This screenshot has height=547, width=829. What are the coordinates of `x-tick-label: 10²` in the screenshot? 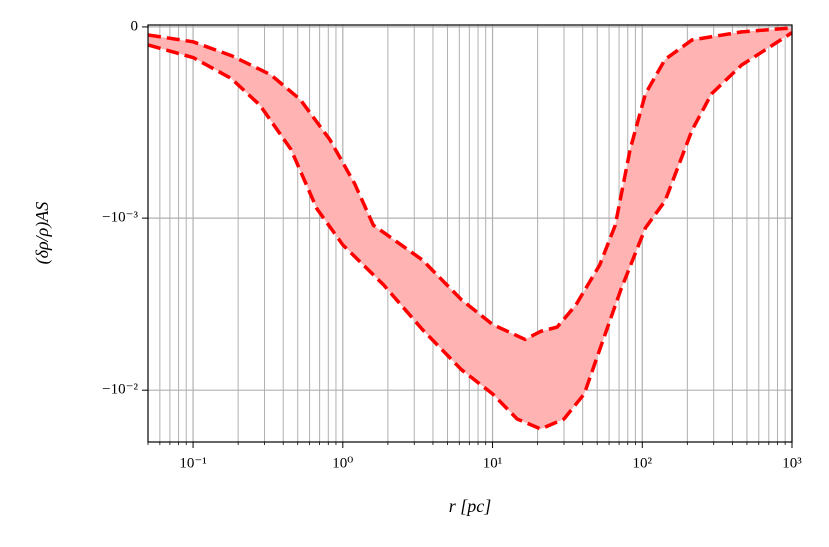 It's located at (643, 463).